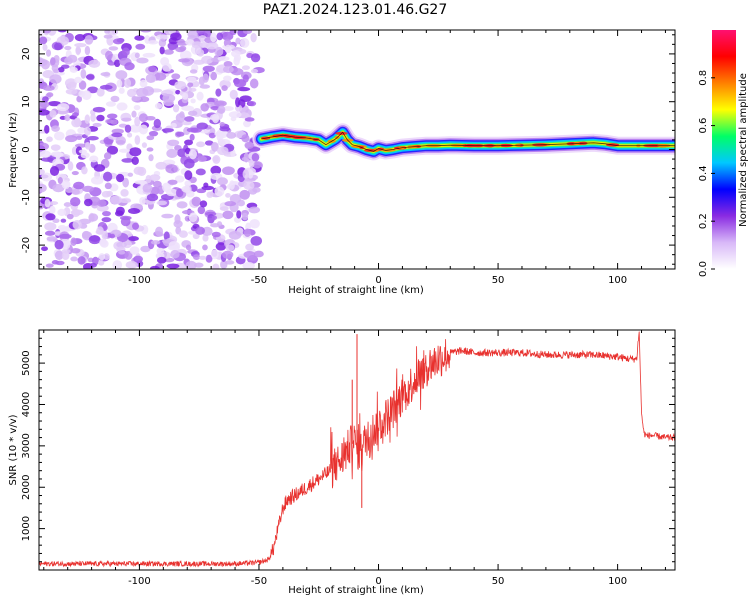  What do you see at coordinates (468, 141) in the screenshot?
I see `track-centerline` at bounding box center [468, 141].